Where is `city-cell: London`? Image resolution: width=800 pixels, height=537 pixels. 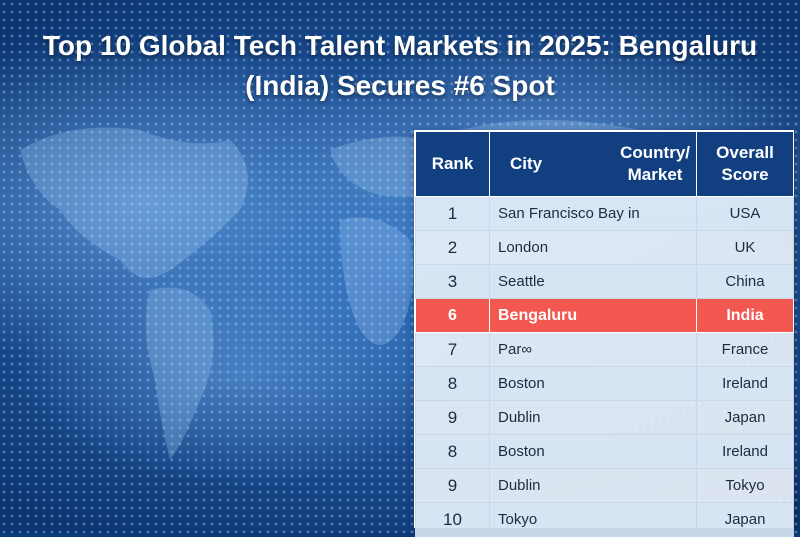
city-cell: London is located at coordinates (593, 247).